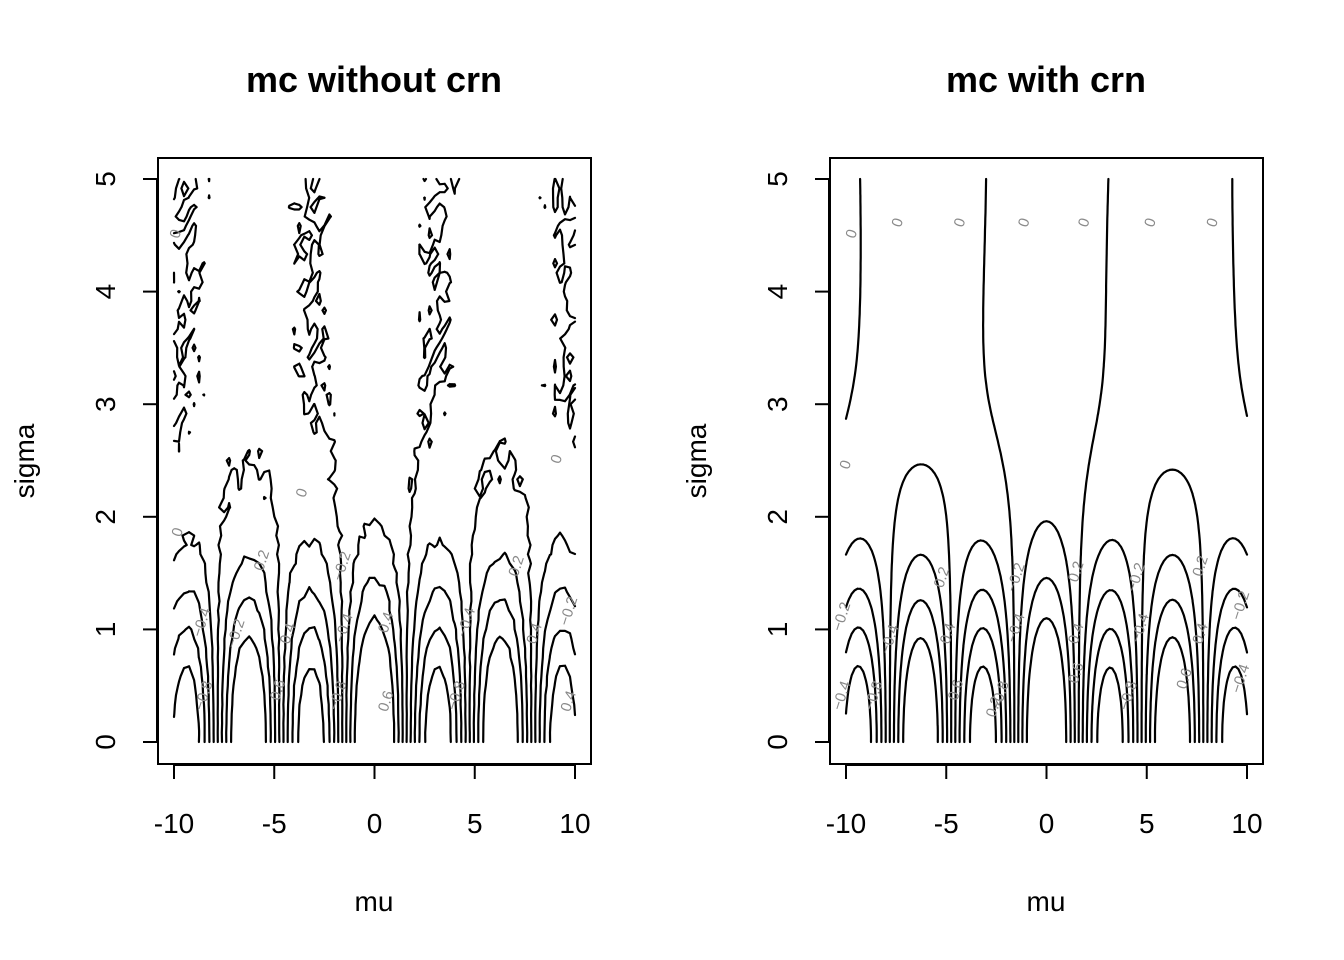  What do you see at coordinates (873, 695) in the screenshot?
I see `contour-label: −0.8` at bounding box center [873, 695].